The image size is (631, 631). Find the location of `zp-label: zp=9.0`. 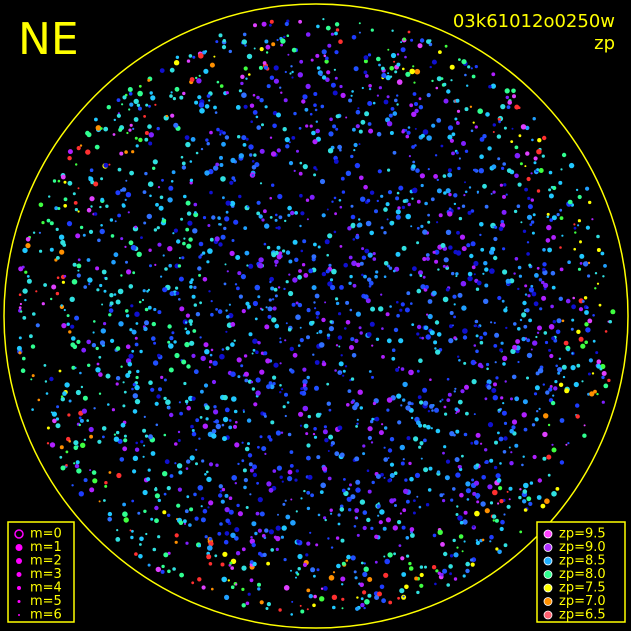

zp-label: zp=9.0 is located at coordinates (582, 547).